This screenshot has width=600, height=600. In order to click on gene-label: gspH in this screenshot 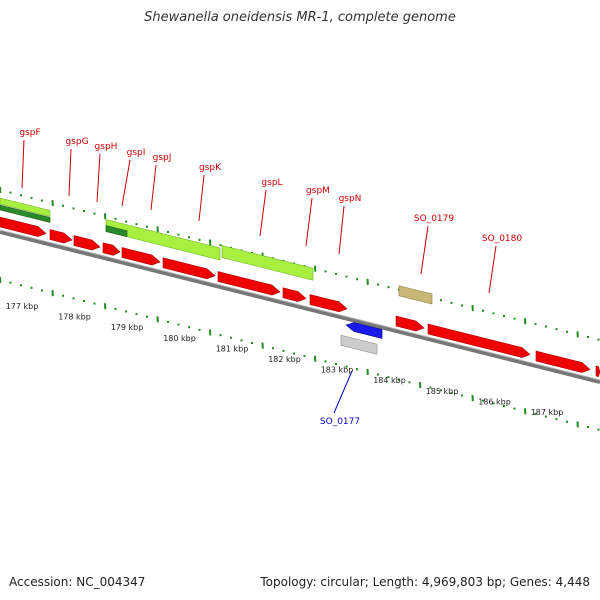, I will do `click(106, 147)`.